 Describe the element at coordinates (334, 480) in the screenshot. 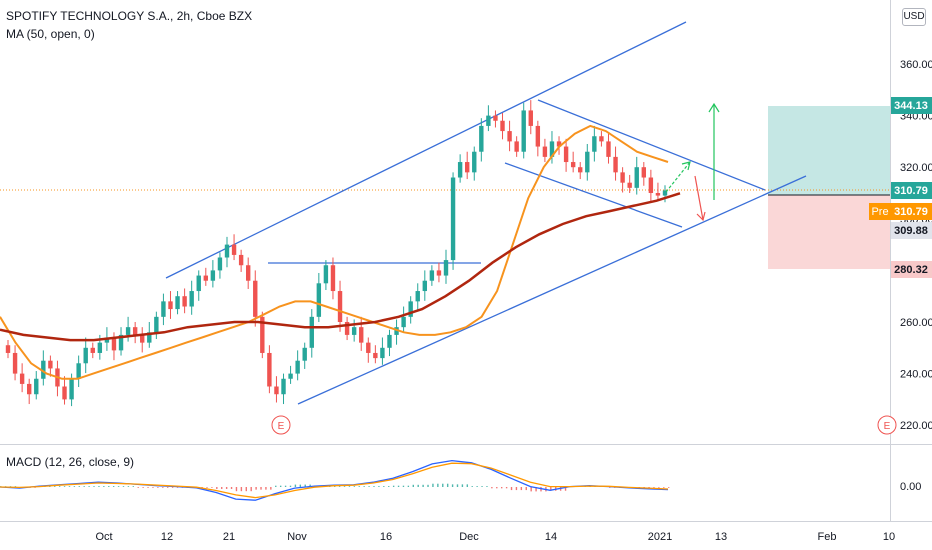

I see `macd-line` at that location.